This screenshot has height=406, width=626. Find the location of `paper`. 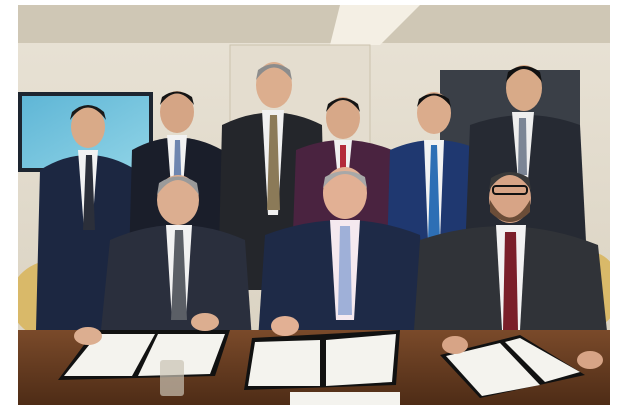

paper is located at coordinates (345, 398).